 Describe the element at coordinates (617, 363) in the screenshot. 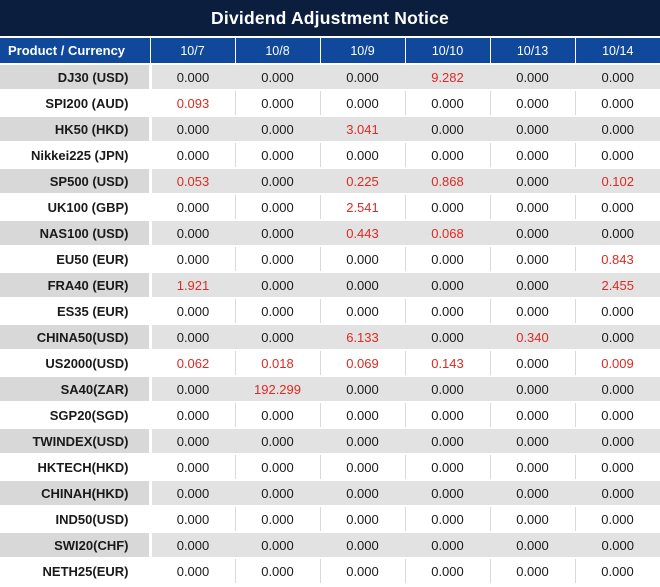

I see `value-cell-highlighted: 0.009` at that location.